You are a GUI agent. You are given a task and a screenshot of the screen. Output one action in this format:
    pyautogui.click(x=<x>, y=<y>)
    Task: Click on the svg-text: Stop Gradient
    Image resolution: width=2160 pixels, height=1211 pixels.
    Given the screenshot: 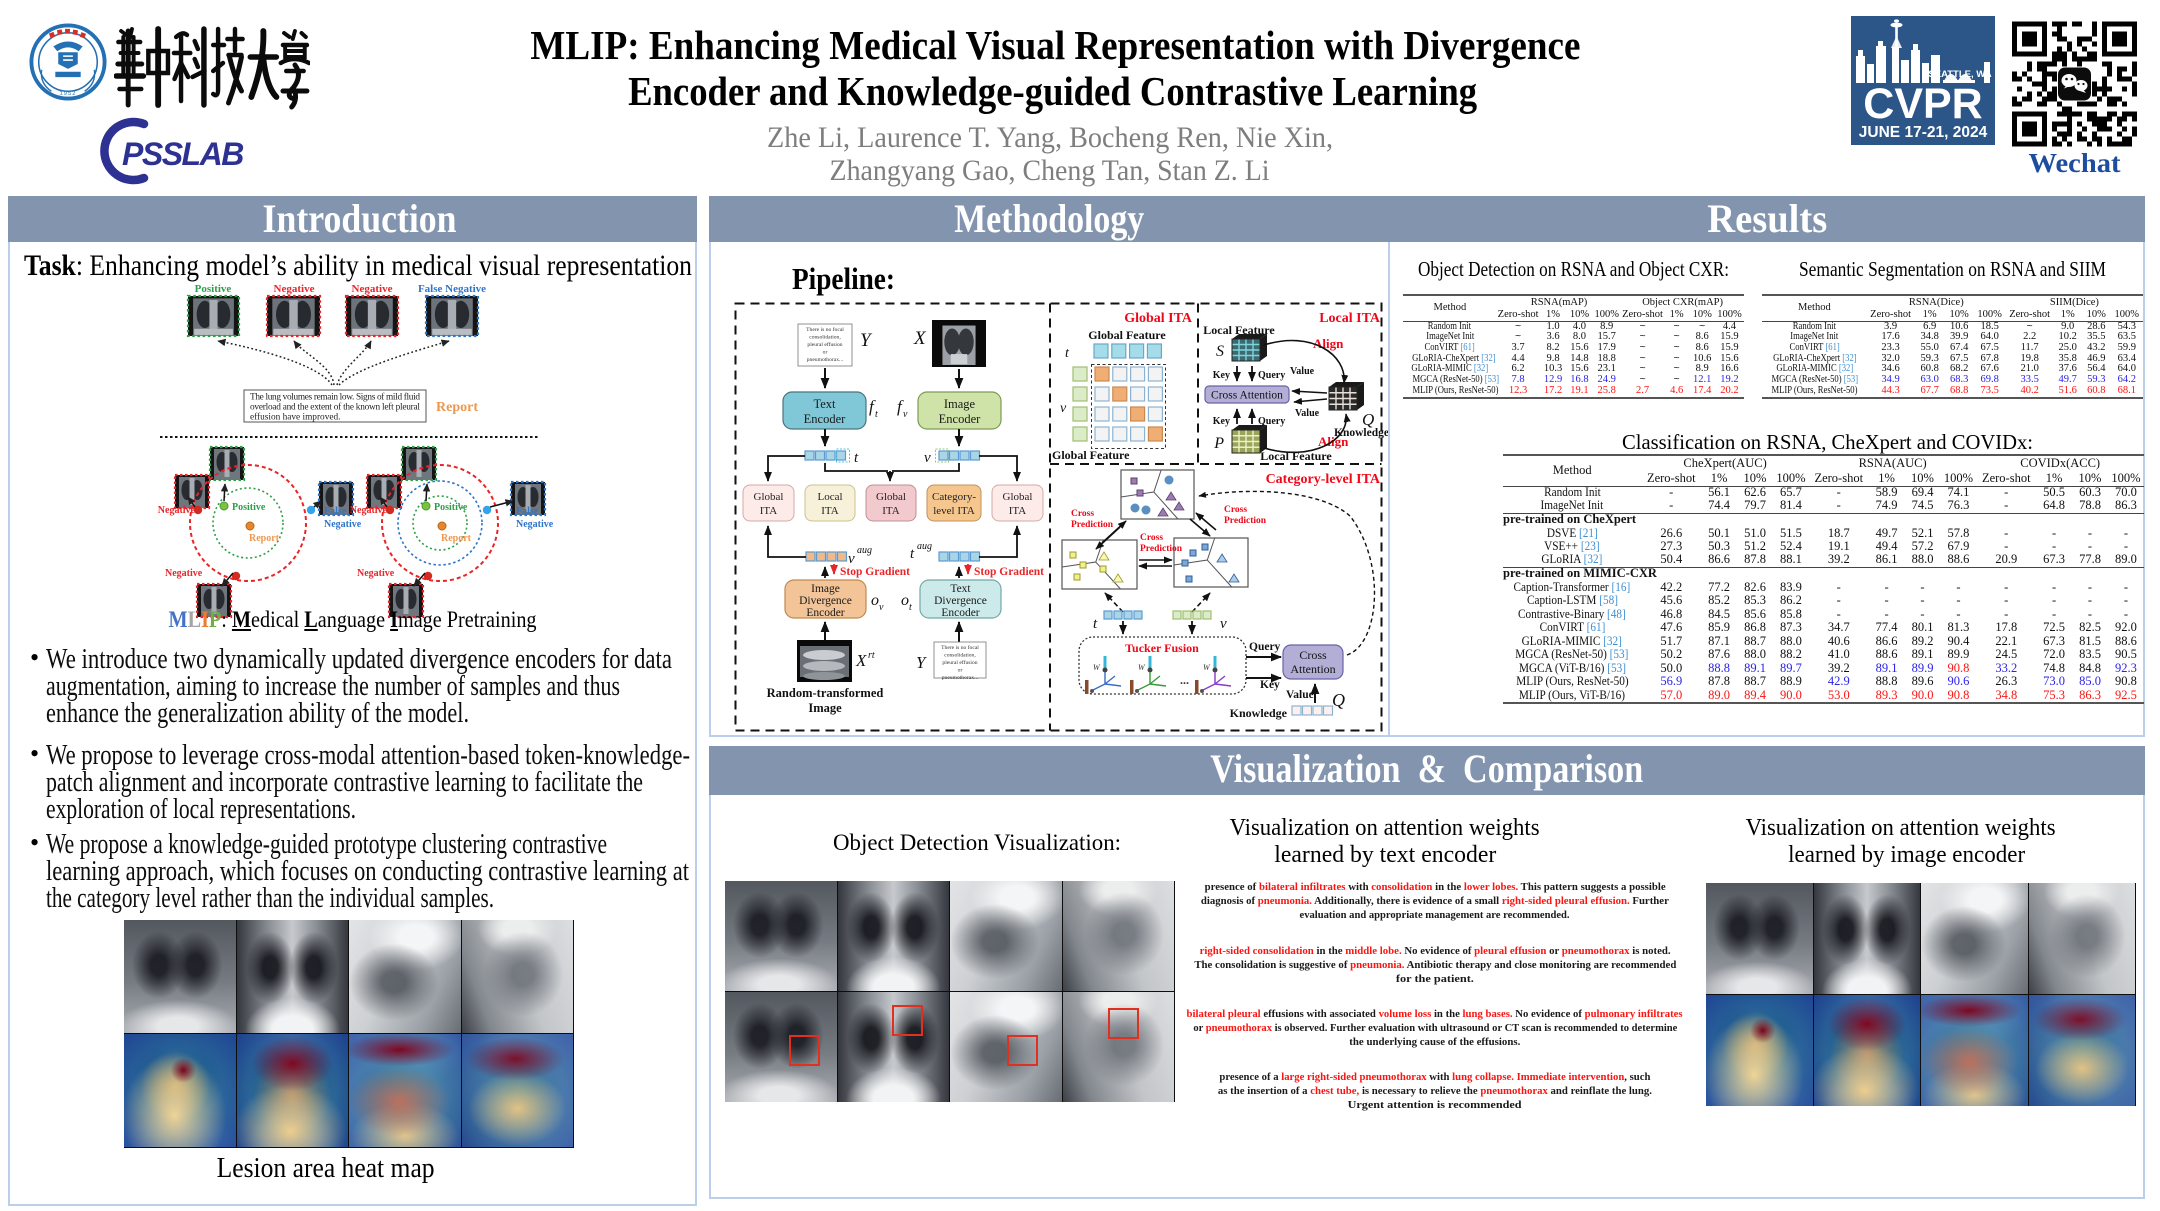 What is the action you would take?
    pyautogui.click(x=875, y=572)
    